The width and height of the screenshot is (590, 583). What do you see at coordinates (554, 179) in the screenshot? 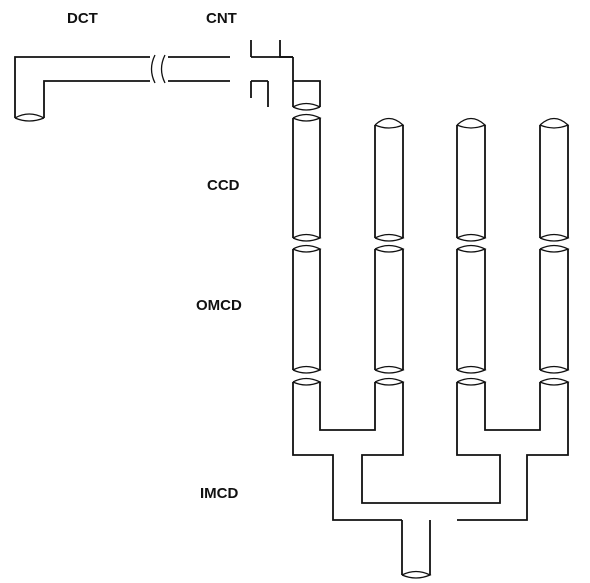
I see `column-4-ccd` at bounding box center [554, 179].